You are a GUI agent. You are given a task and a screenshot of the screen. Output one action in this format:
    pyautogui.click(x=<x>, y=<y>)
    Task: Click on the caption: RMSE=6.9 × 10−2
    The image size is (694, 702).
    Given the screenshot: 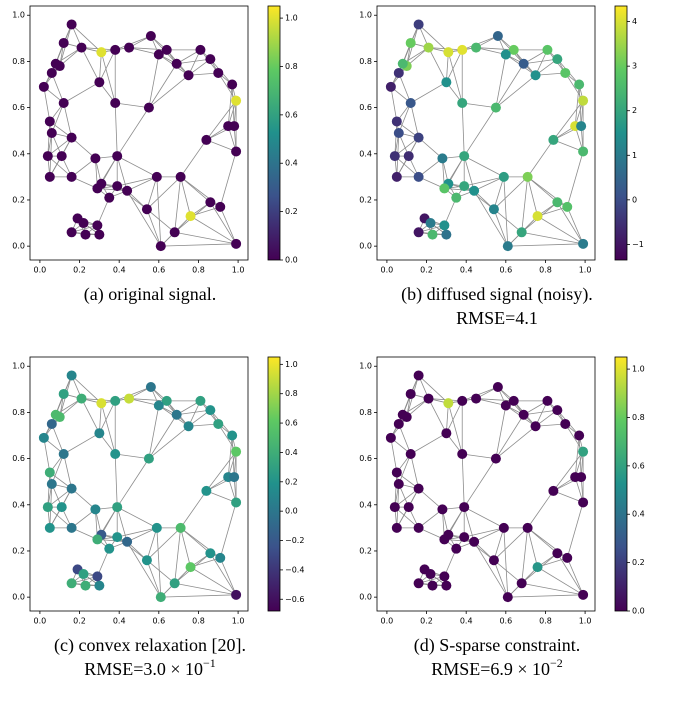 What is the action you would take?
    pyautogui.click(x=497, y=667)
    